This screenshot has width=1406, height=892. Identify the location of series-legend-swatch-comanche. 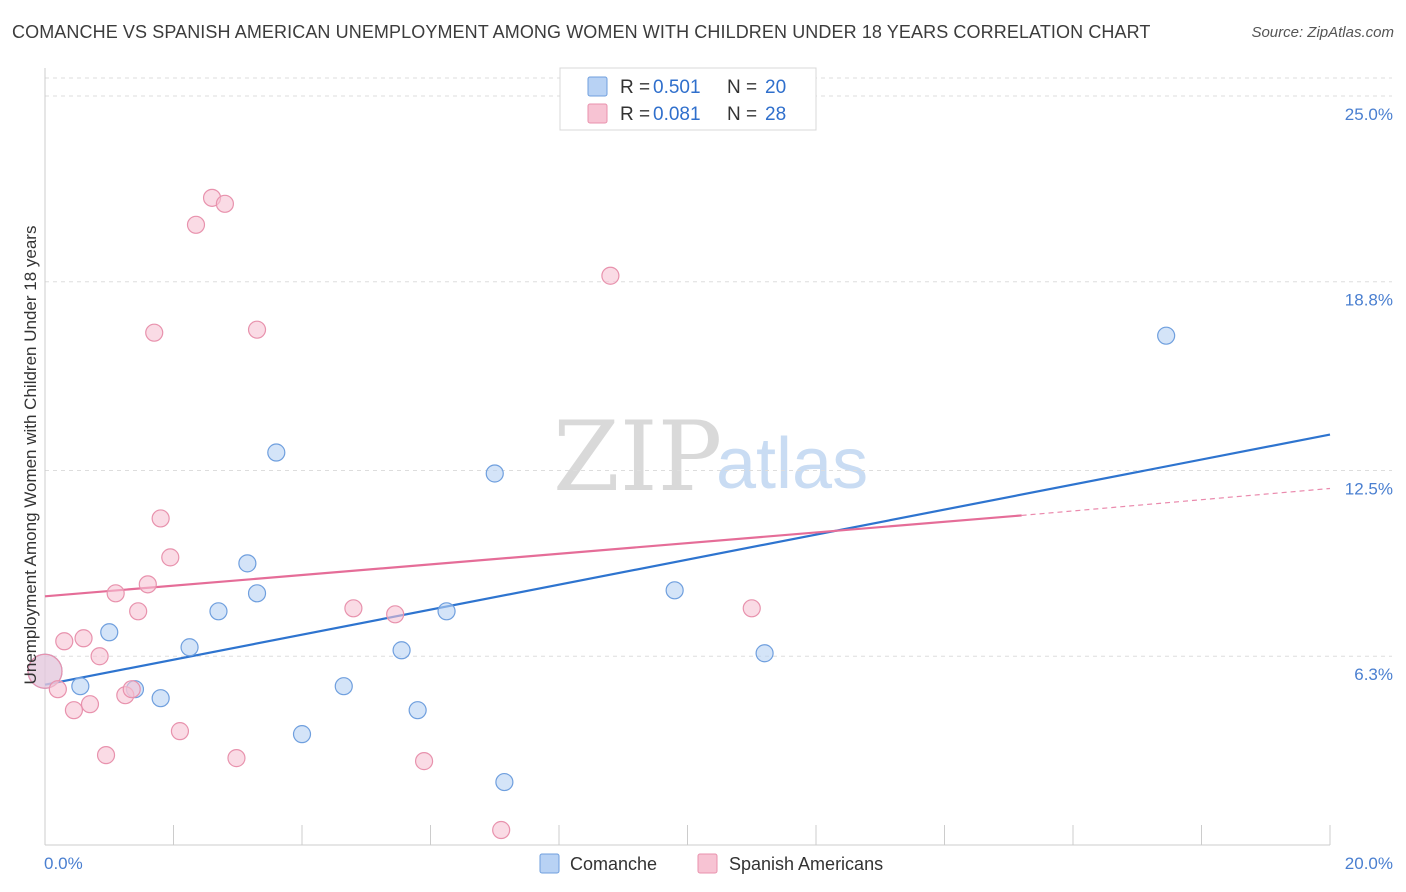
(549, 863).